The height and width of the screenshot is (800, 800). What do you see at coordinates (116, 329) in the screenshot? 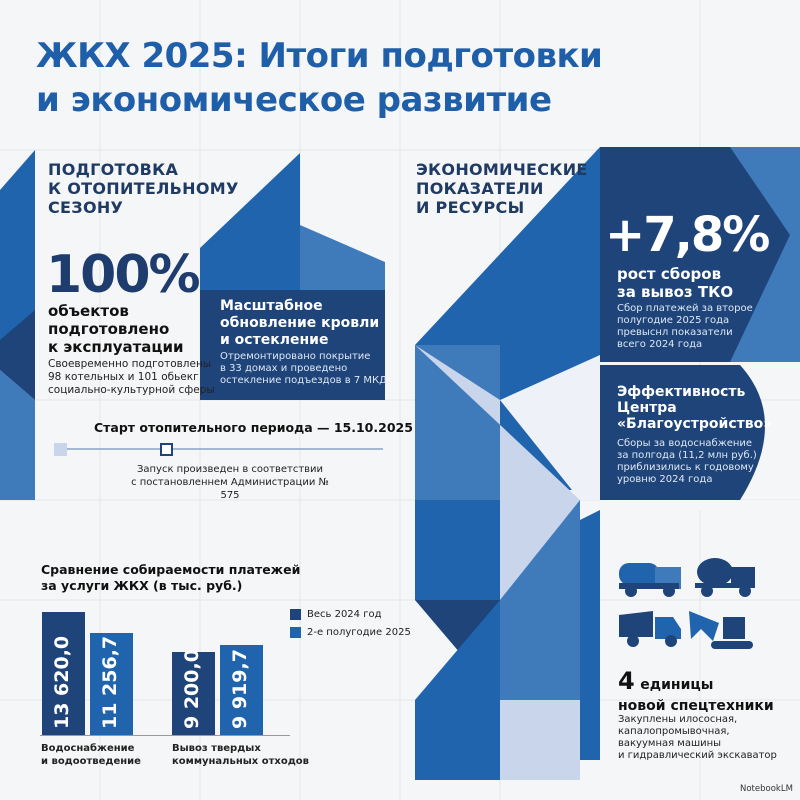
I see `readiness-label: объектов подготовлено к эксплуатации` at bounding box center [116, 329].